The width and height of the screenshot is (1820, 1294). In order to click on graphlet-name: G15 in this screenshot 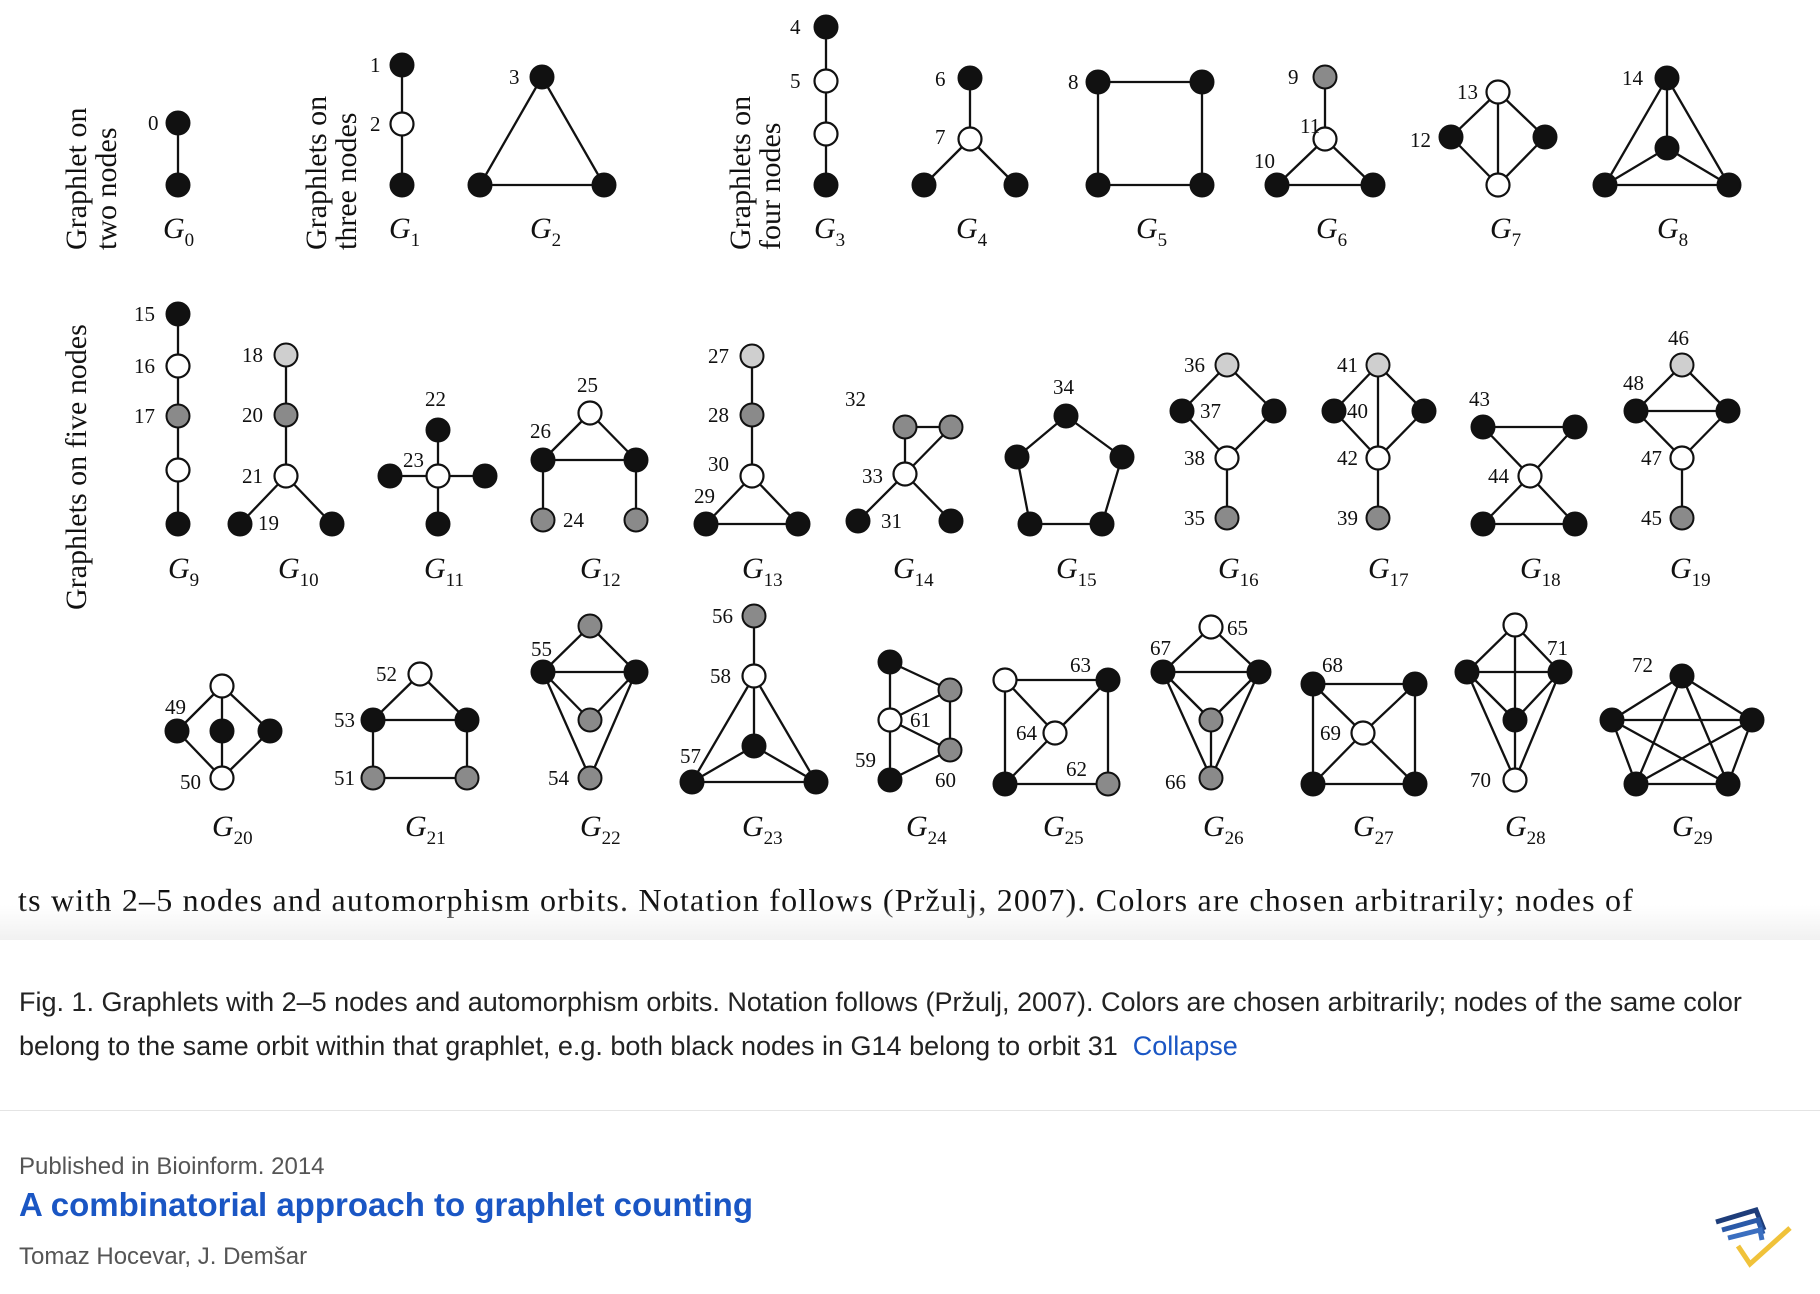, I will do `click(1076, 571)`.